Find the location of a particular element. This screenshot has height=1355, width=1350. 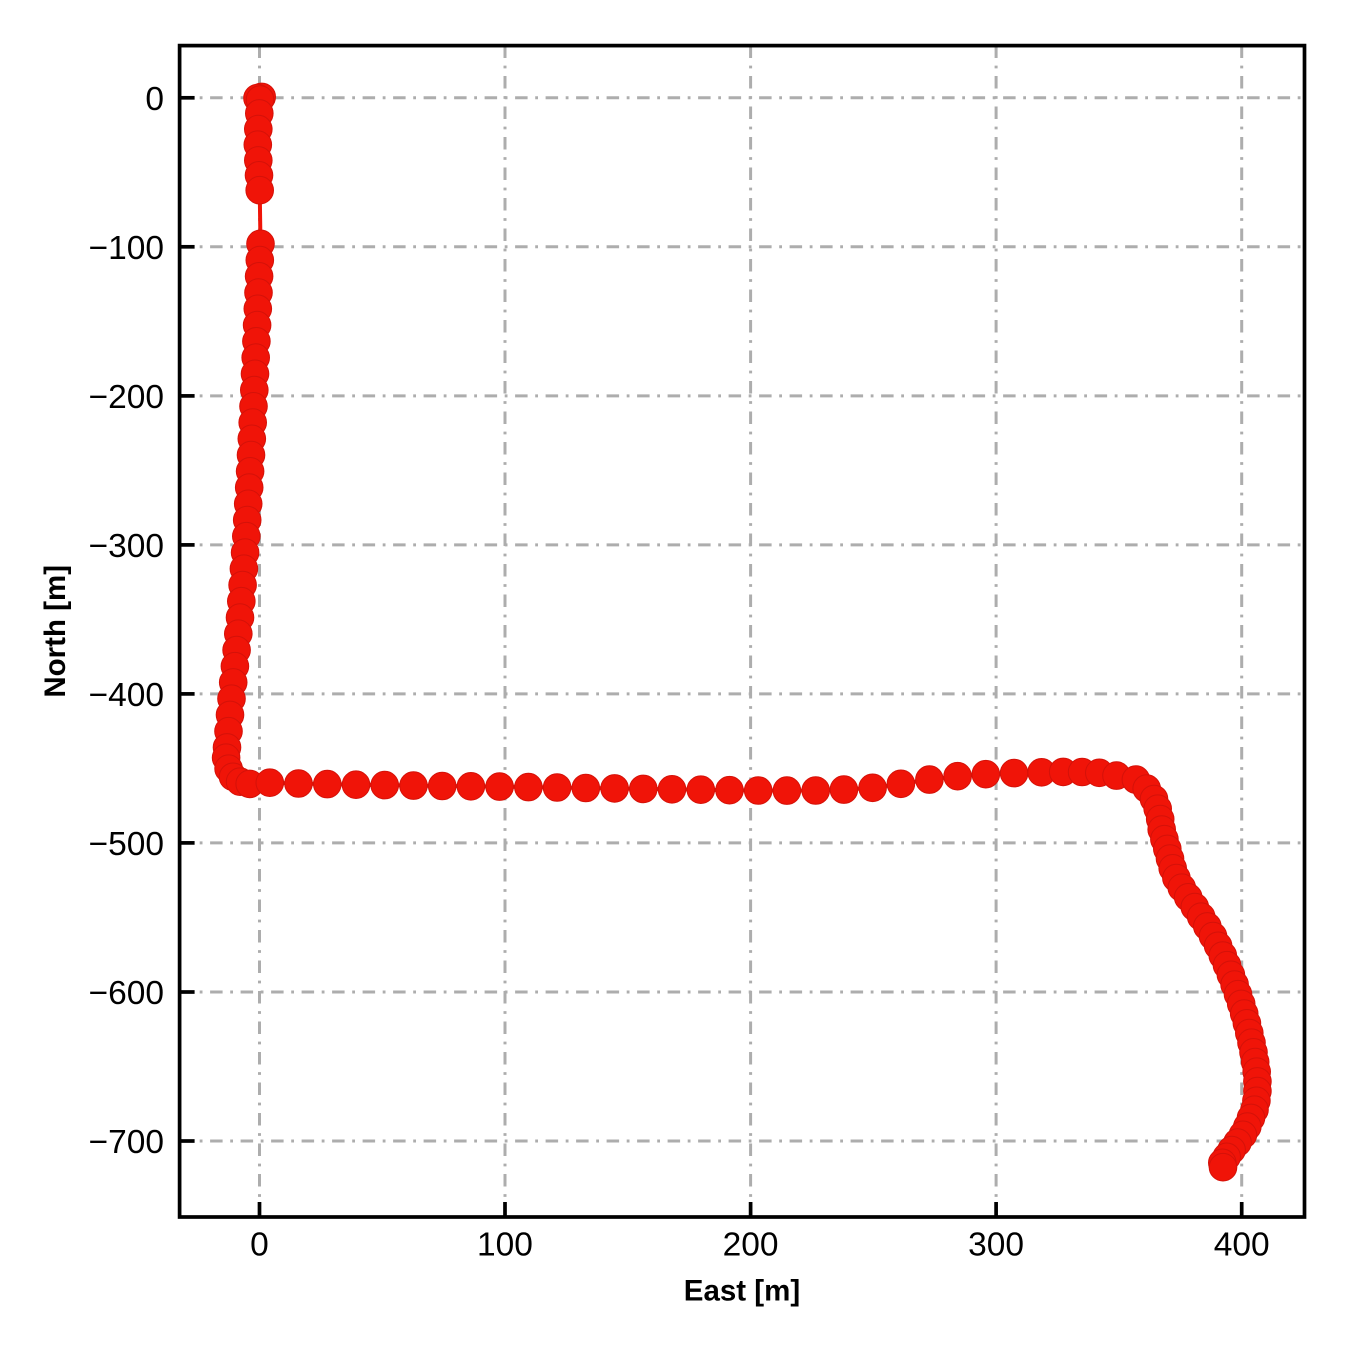

svg-text: East [m] is located at coordinates (742, 1291).